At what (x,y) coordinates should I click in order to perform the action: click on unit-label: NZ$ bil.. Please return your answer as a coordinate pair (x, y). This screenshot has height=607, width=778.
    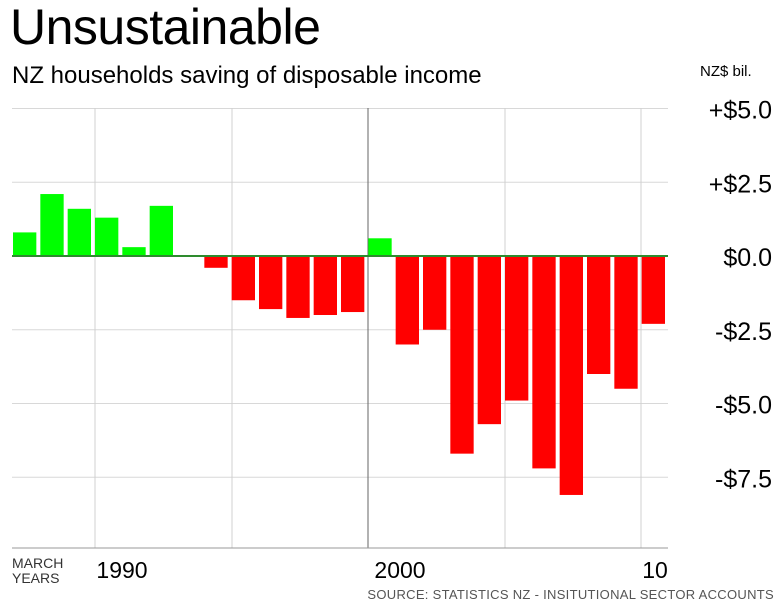
    Looking at the image, I should click on (726, 71).